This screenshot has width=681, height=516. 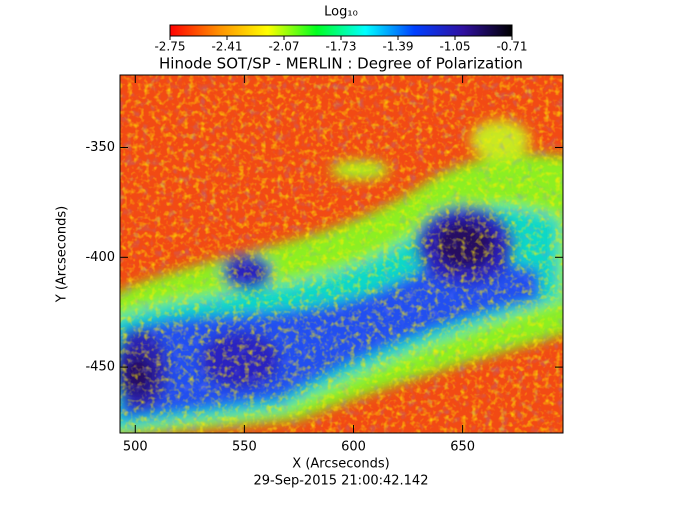 I want to click on colorbar-tick-label: -2.75, so click(x=169, y=47).